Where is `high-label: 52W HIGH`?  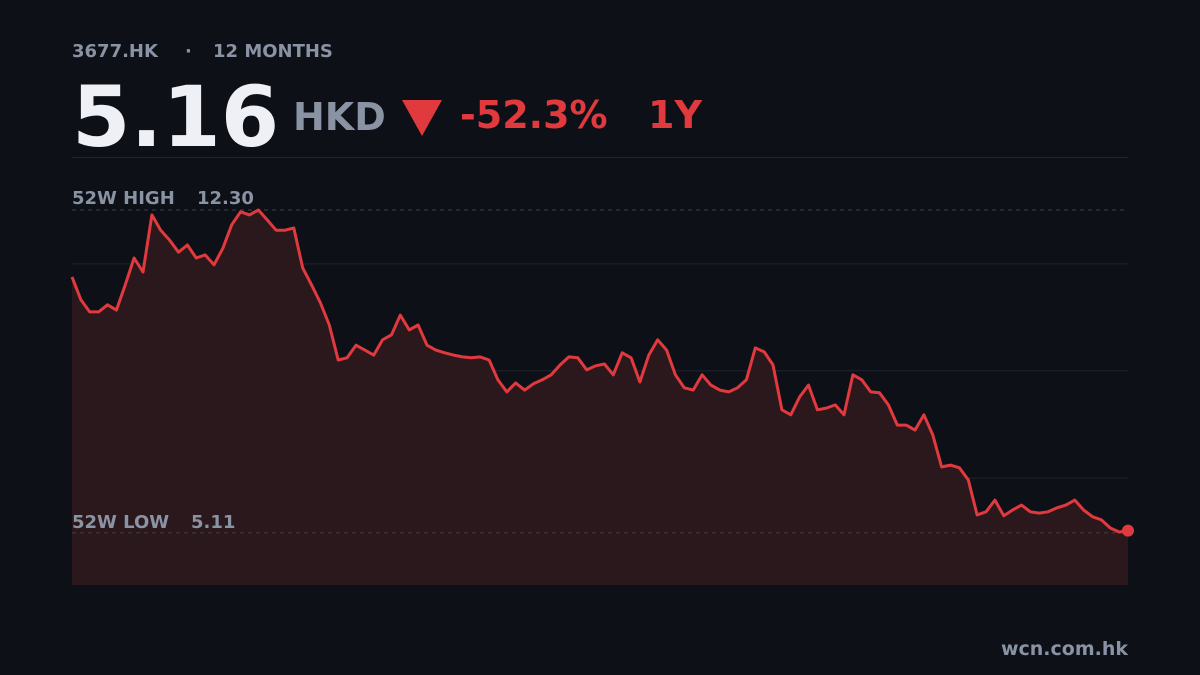
high-label: 52W HIGH is located at coordinates (123, 198).